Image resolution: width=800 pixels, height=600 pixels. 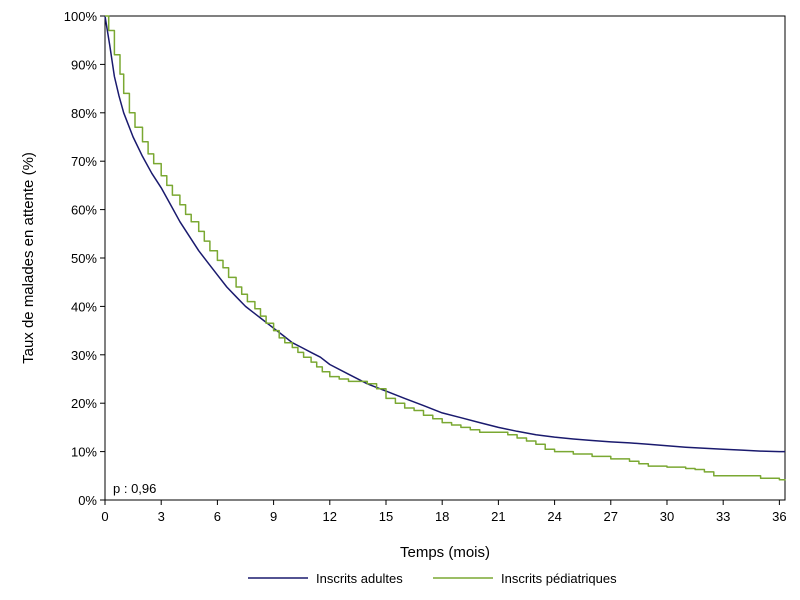 I want to click on y-axis-ticks: 0% 10% 20% 30% 40% 50% 60% 70% 80% 90% 100%, so click(x=84, y=258).